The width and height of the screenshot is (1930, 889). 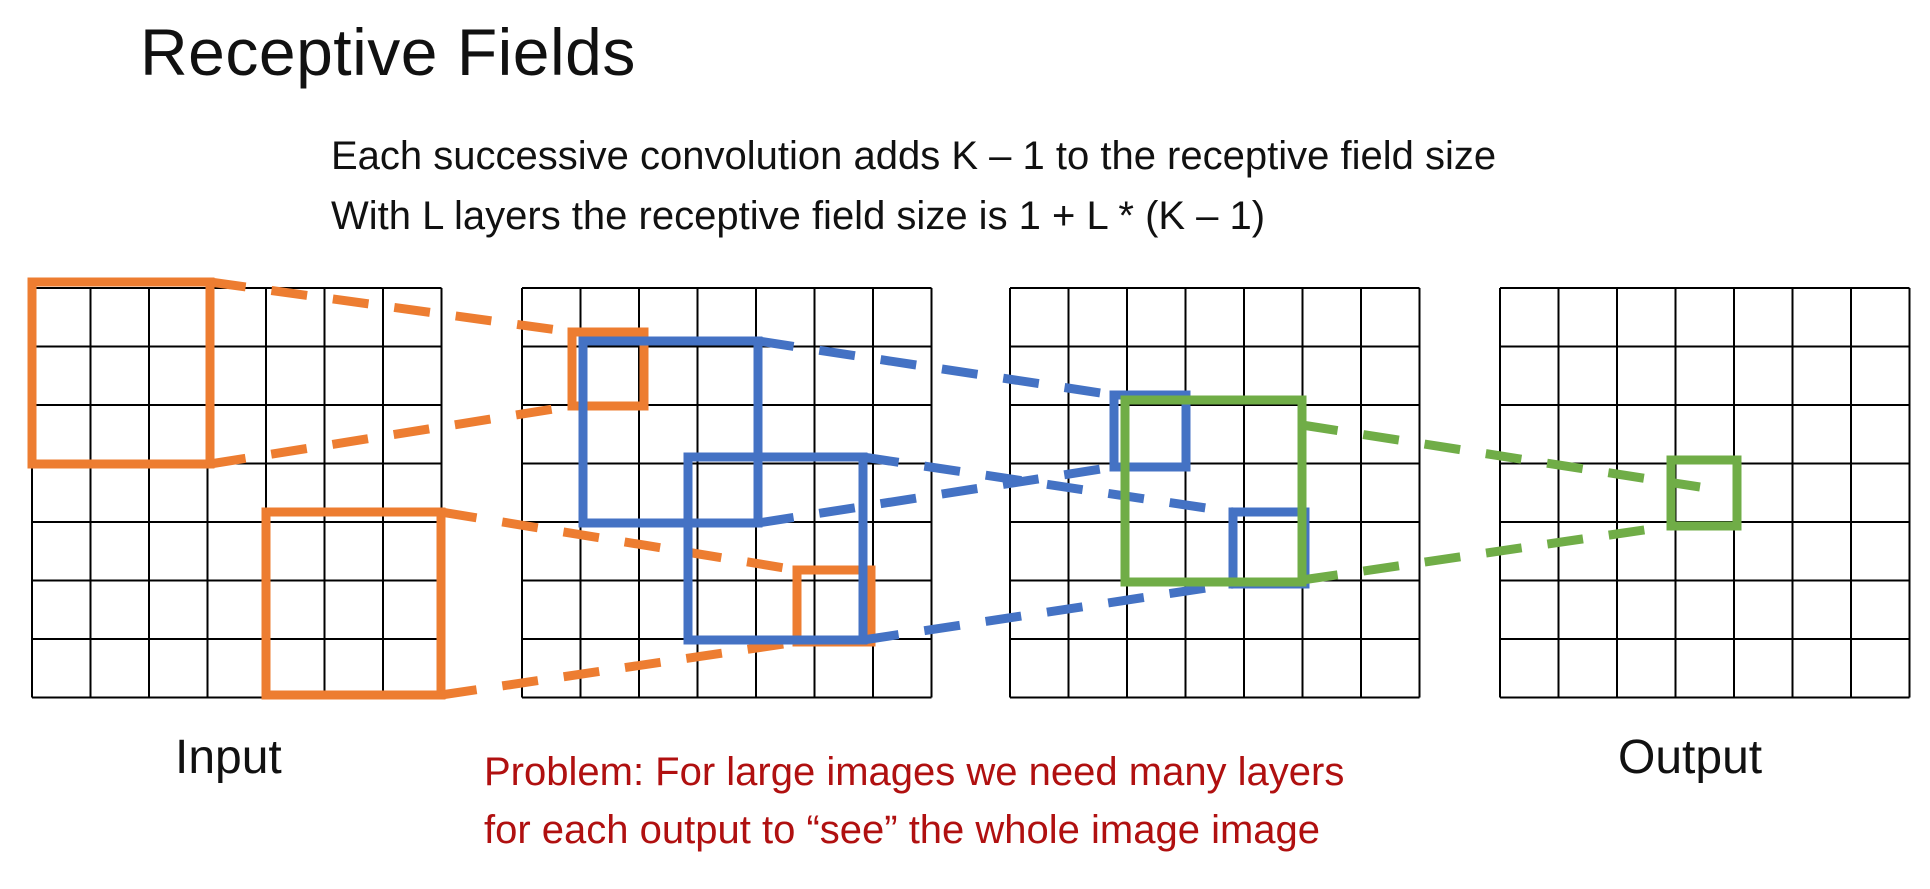 I want to click on layer2-grid, so click(x=1215, y=493).